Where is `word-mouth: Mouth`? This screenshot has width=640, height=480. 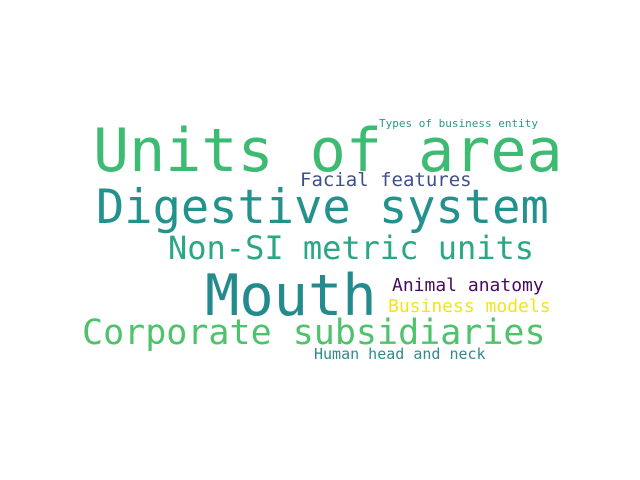 word-mouth: Mouth is located at coordinates (291, 296).